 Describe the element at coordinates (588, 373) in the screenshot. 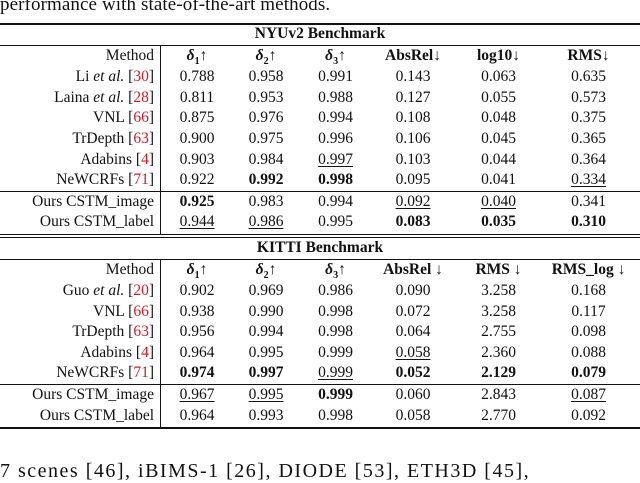

I see `metric-value: 0.079` at that location.